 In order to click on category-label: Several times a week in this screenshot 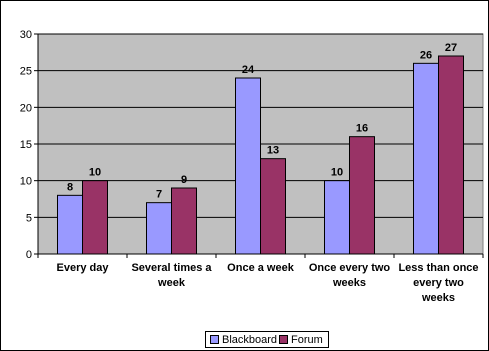, I will do `click(171, 275)`.